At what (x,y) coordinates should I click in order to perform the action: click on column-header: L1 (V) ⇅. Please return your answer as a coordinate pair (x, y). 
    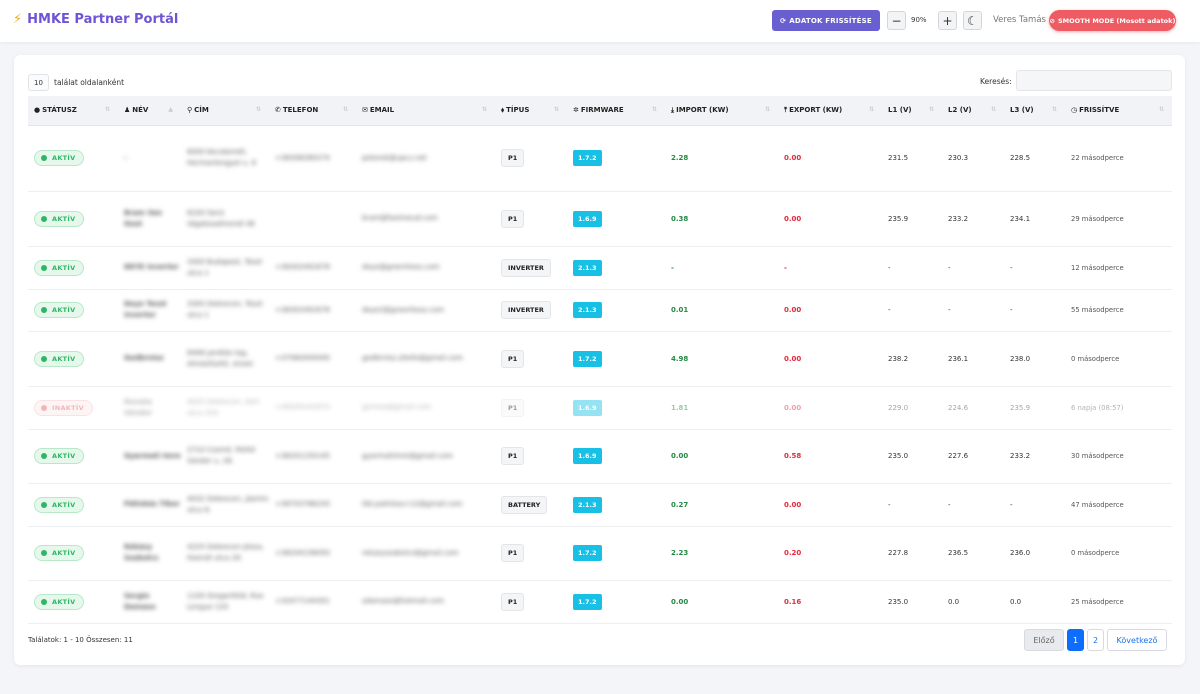
    Looking at the image, I should click on (912, 111).